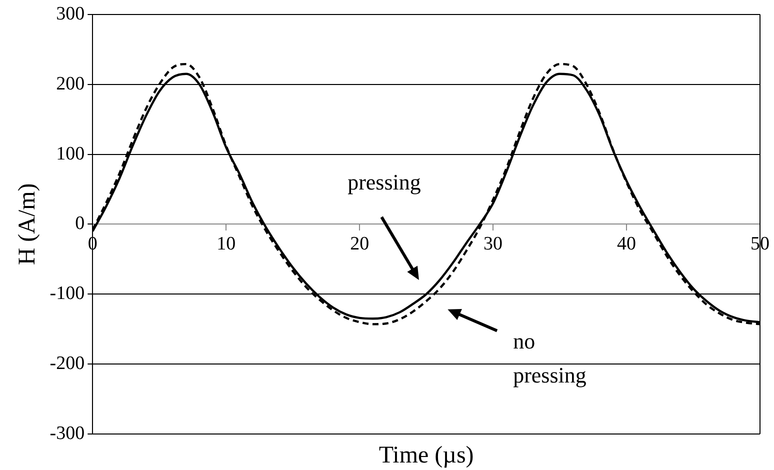  Describe the element at coordinates (67, 433) in the screenshot. I see `y-tick-label: -300` at that location.